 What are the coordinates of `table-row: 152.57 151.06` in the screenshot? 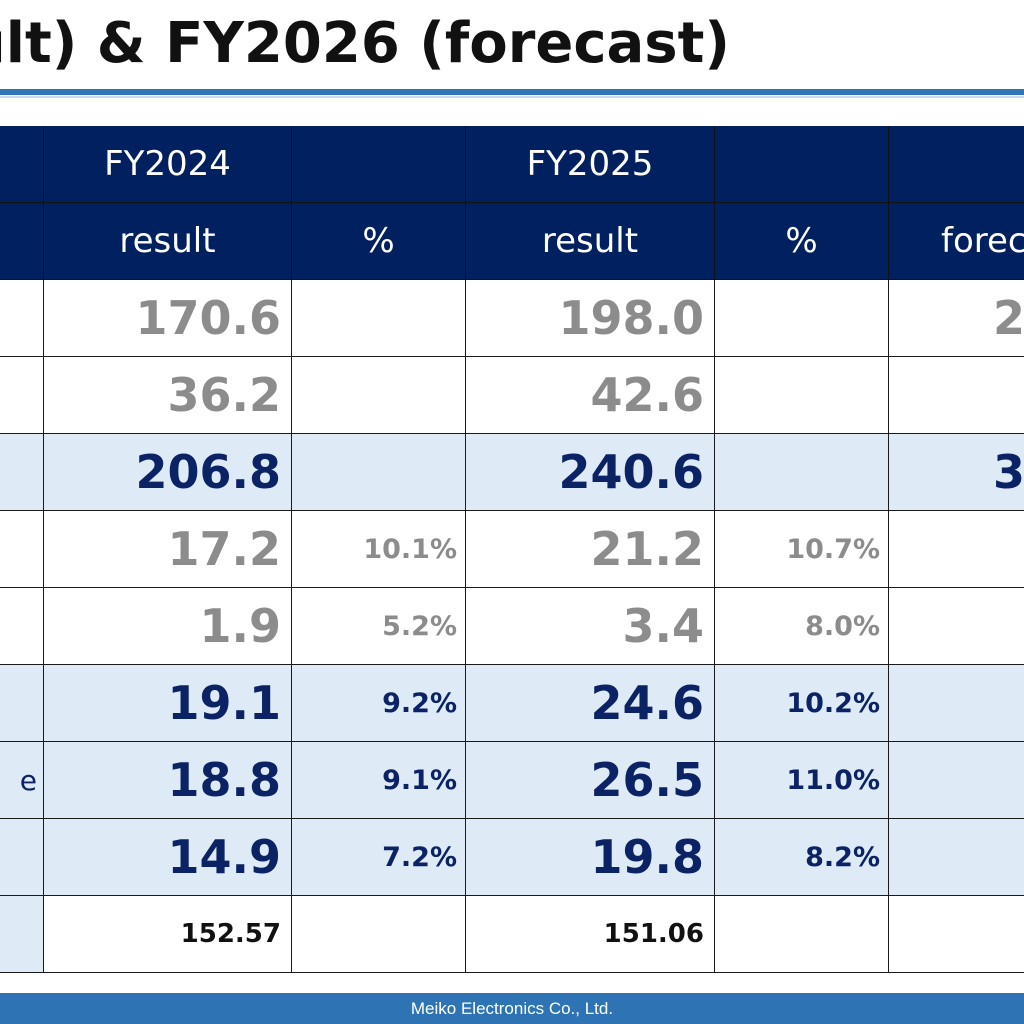 It's located at (512, 934).